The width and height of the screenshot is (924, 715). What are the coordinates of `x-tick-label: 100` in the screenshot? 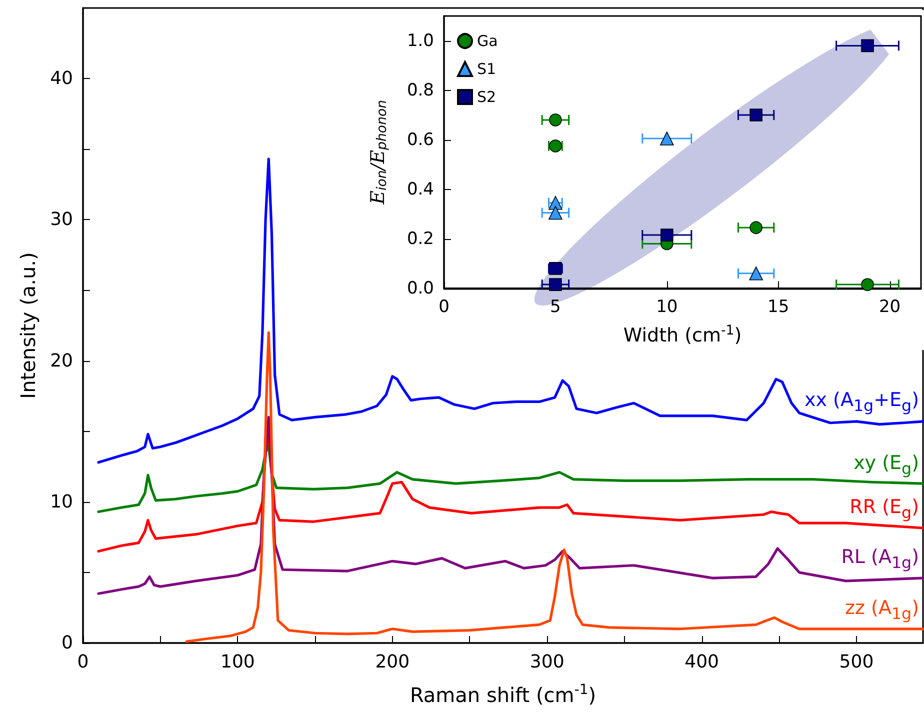 It's located at (237, 662).